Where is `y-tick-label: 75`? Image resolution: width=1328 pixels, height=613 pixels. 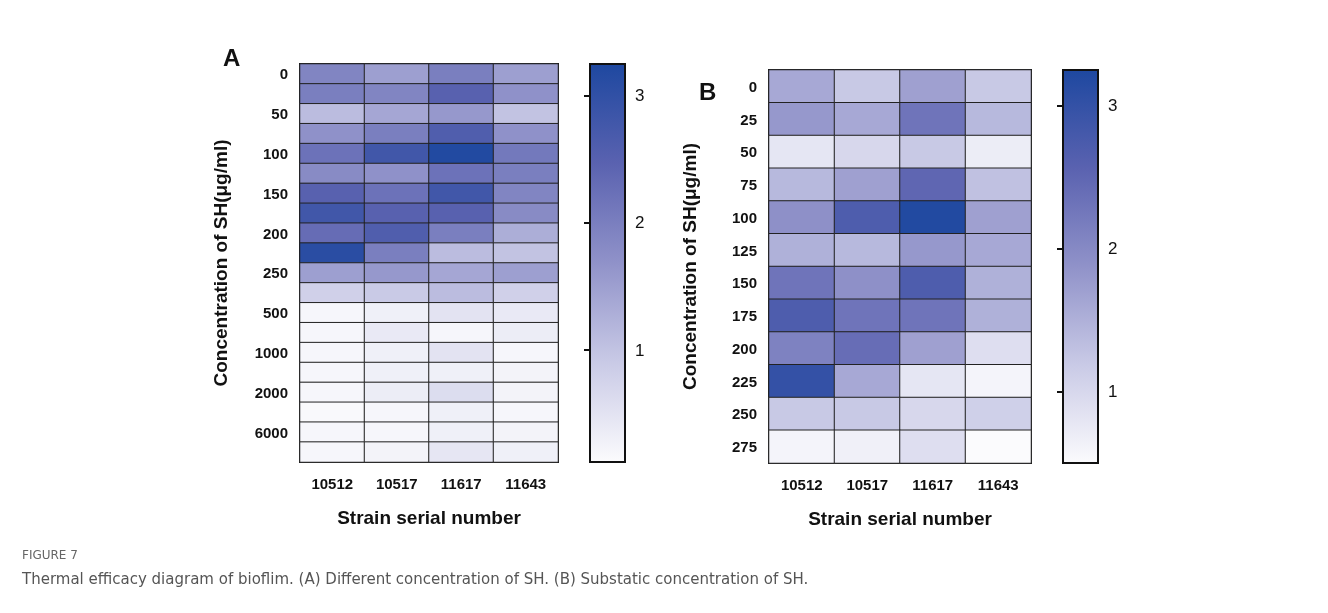
y-tick-label: 75 is located at coordinates (748, 185).